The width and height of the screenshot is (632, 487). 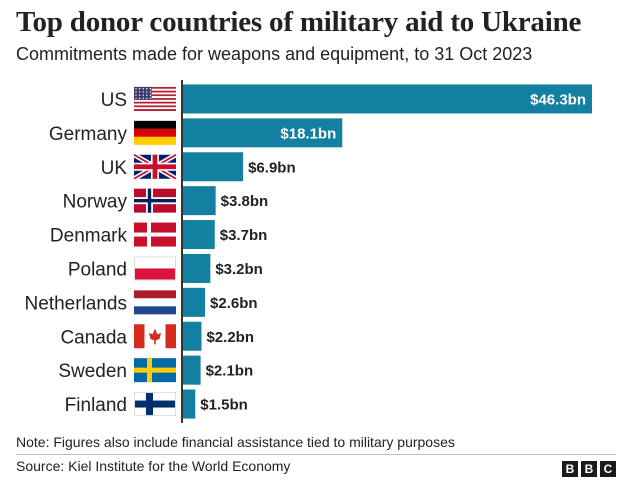 I want to click on category-label: Finland, so click(x=96, y=405).